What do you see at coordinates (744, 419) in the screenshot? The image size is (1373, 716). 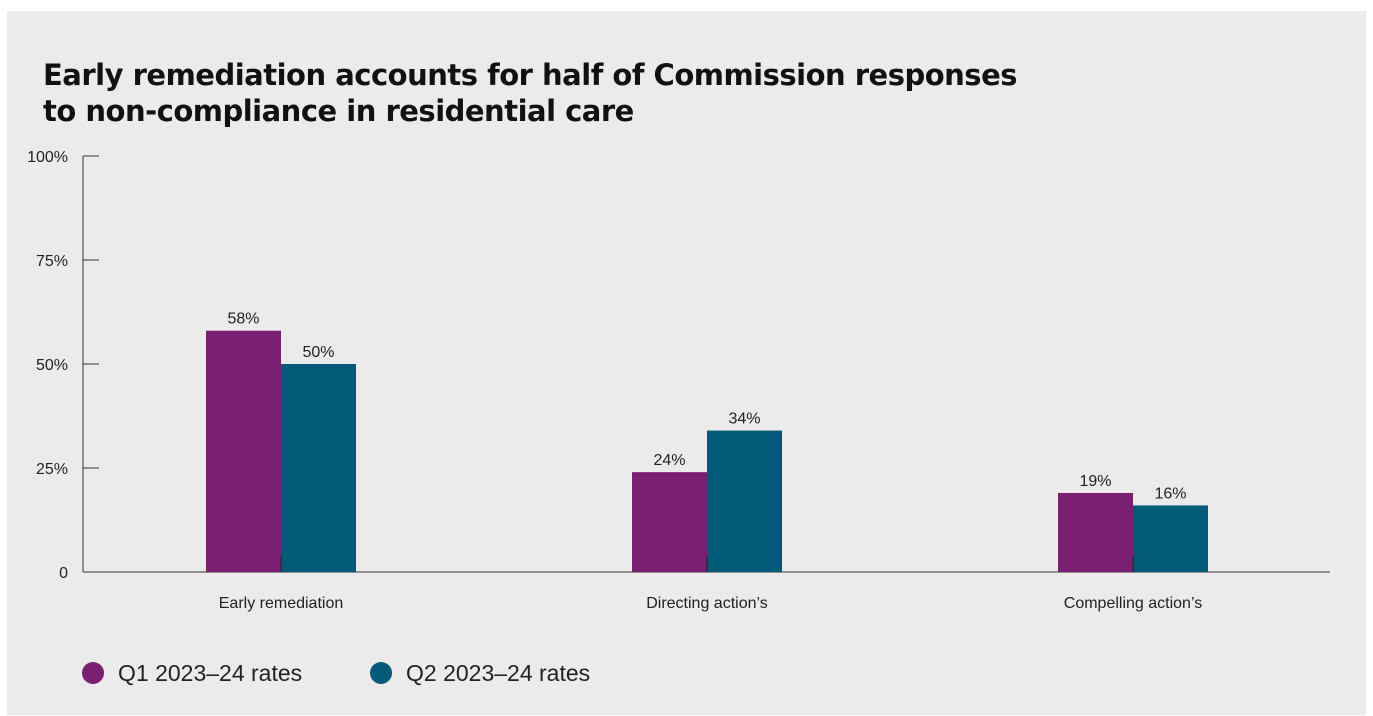 I see `data-label: 34%` at bounding box center [744, 419].